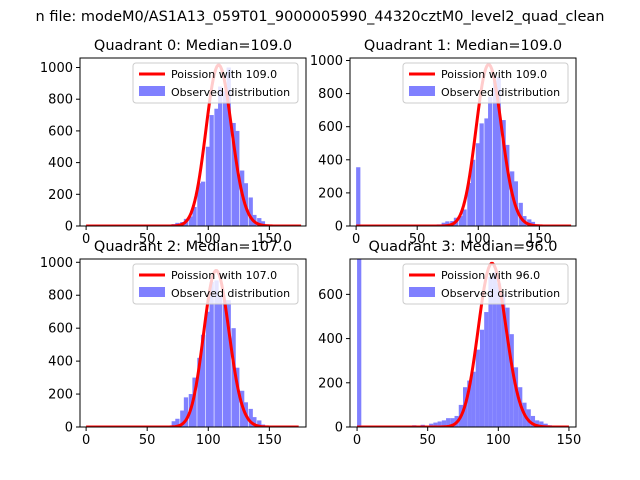  I want to click on legend: Poission with 96.0 Observed distribution, so click(485, 284).